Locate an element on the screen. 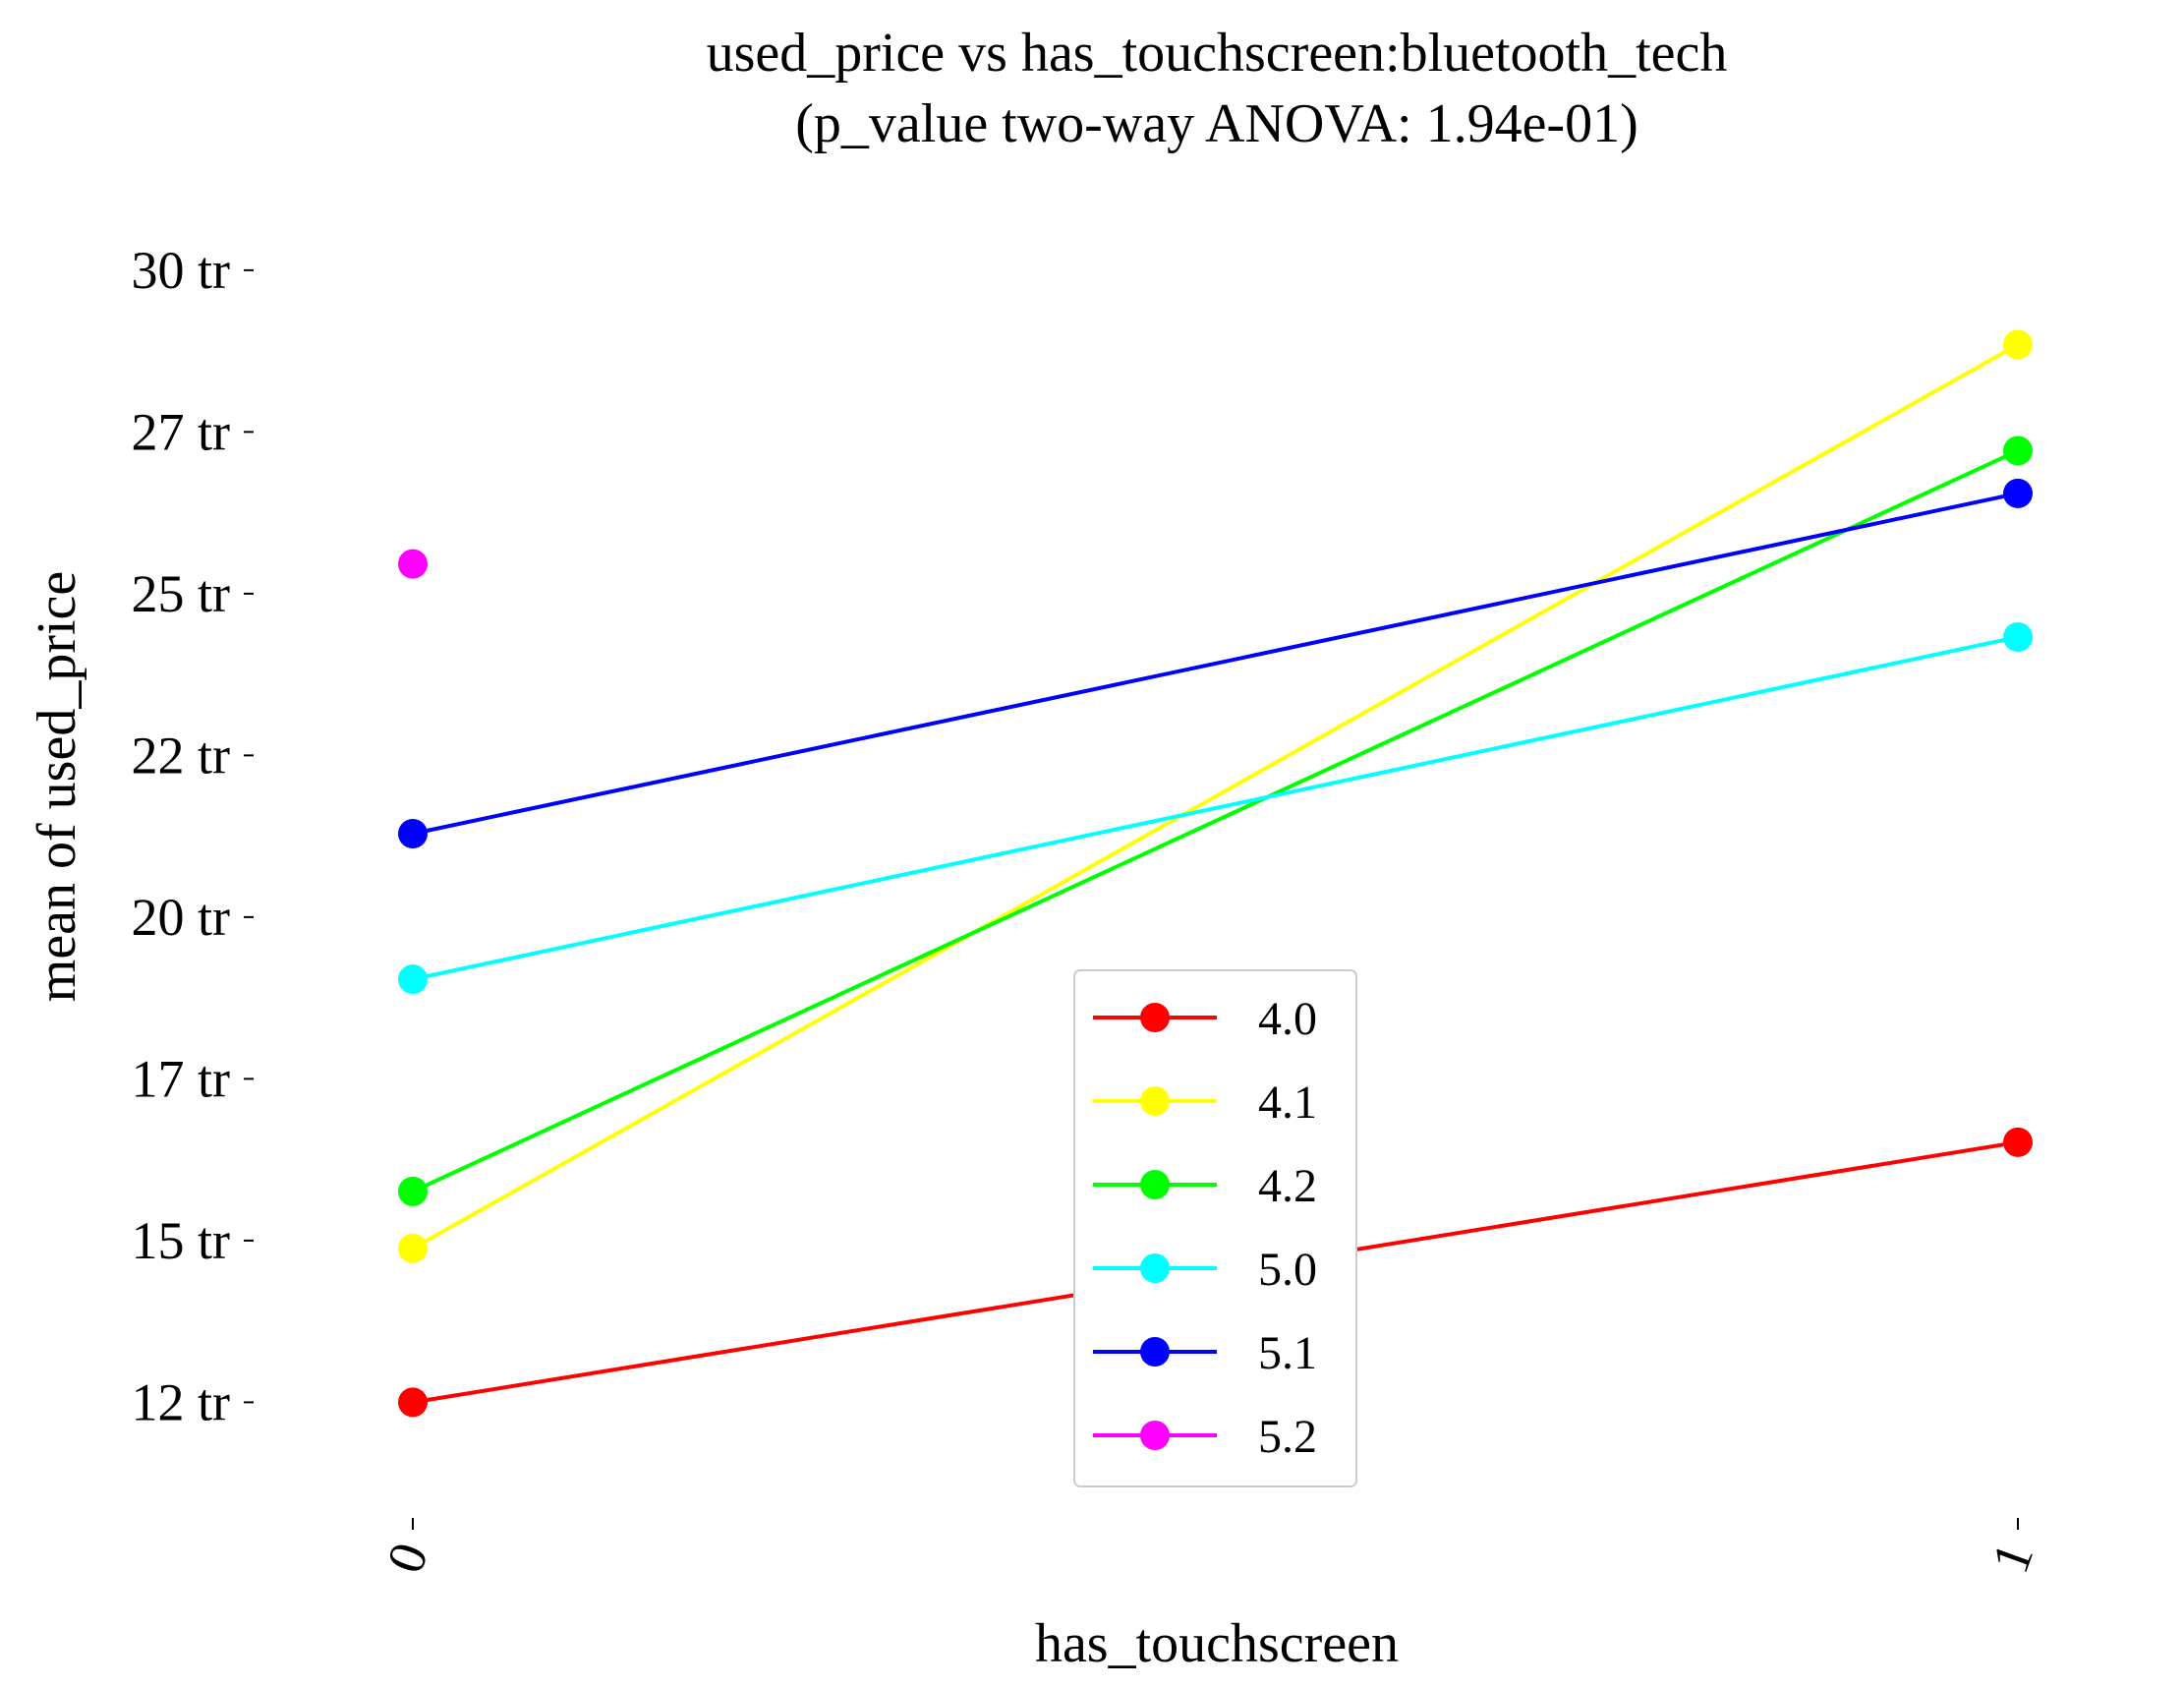 This screenshot has width=2184, height=1688. legend-entry: 5.2 is located at coordinates (1205, 1437).